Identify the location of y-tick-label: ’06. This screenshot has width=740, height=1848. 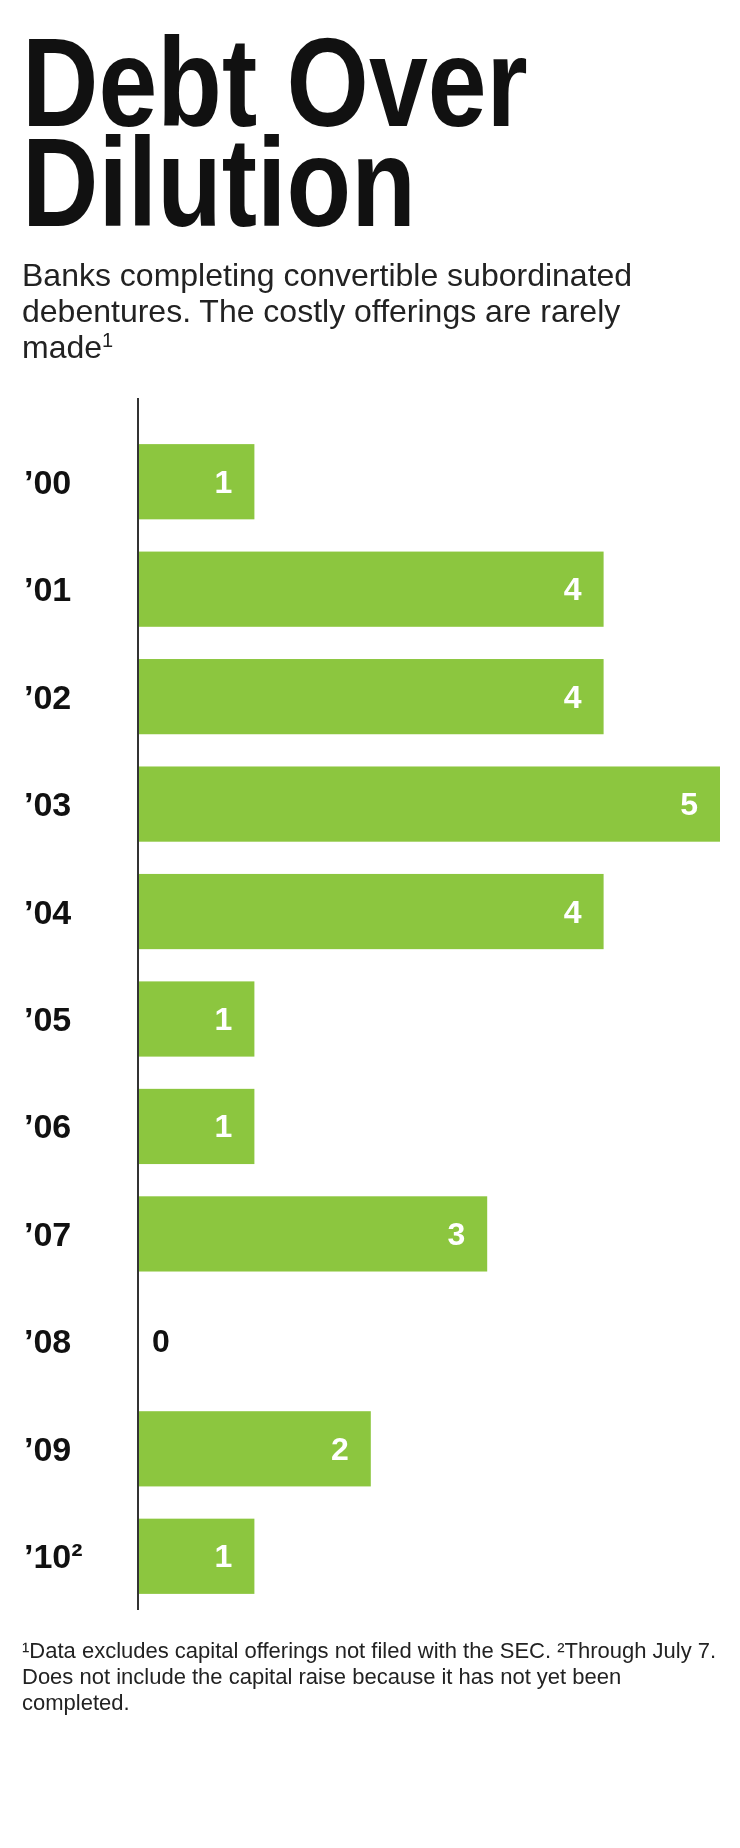
(48, 1126).